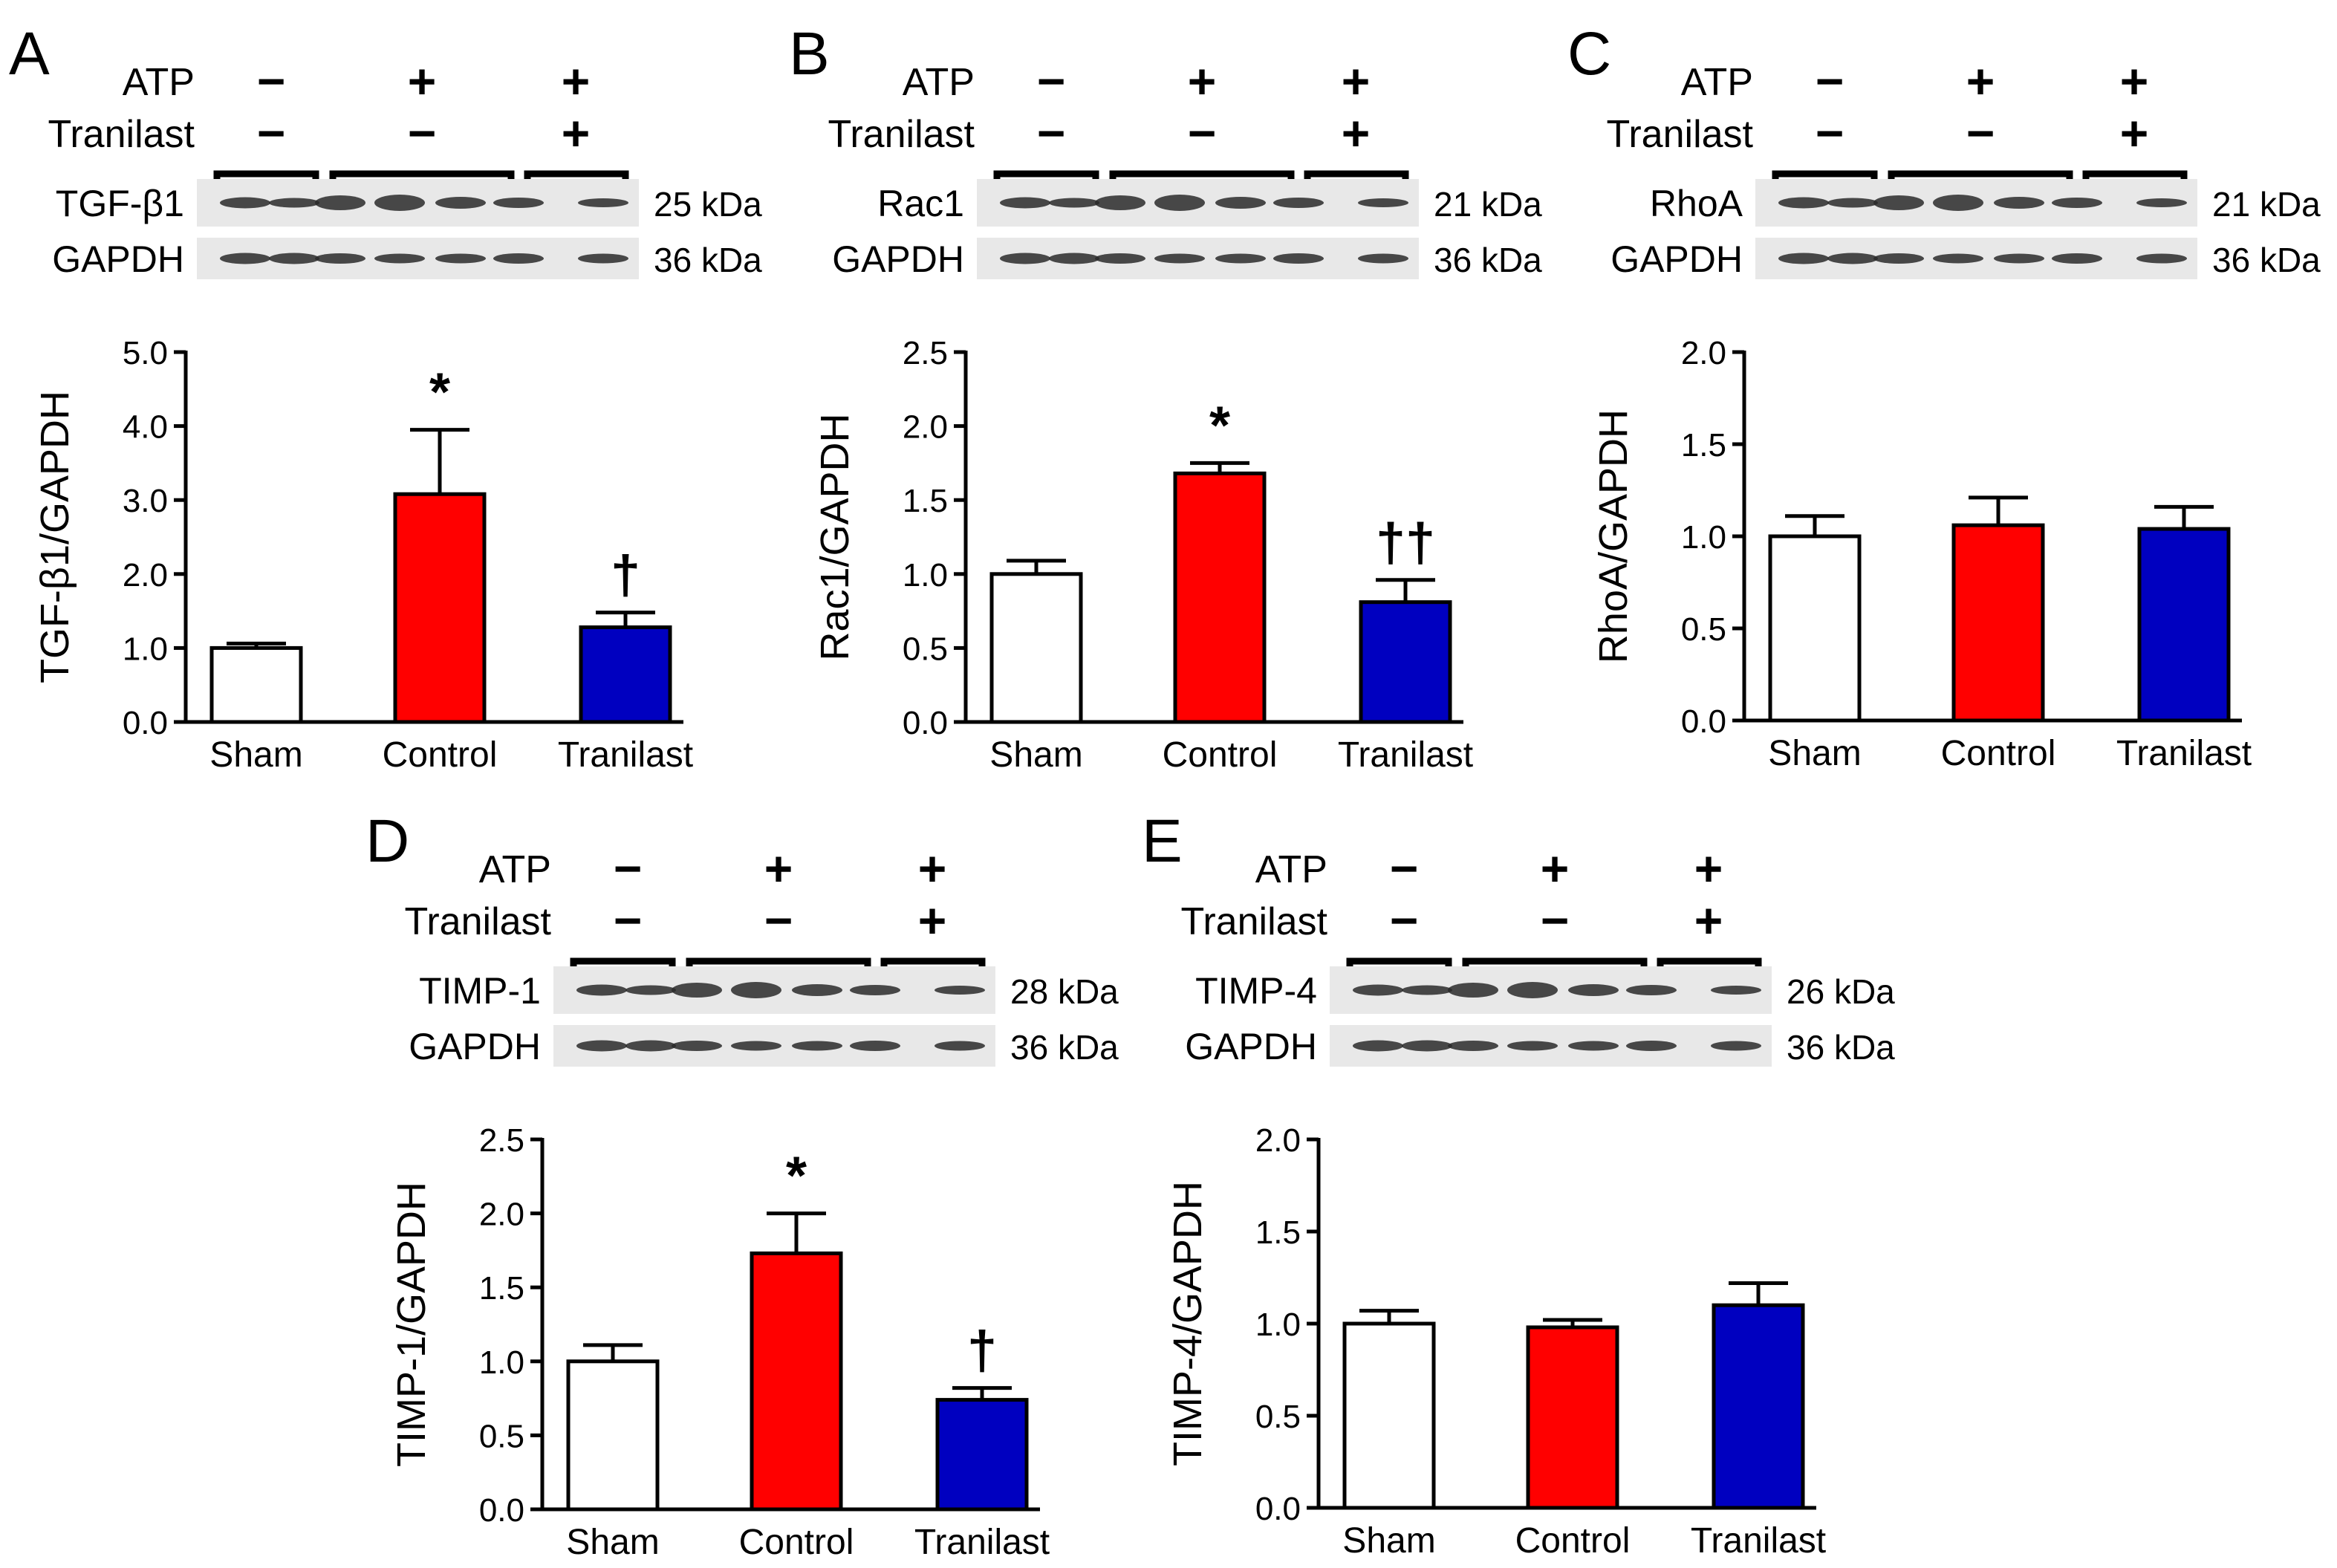 This screenshot has height=1568, width=2337. What do you see at coordinates (809, 54) in the screenshot?
I see `panel-letter: B` at bounding box center [809, 54].